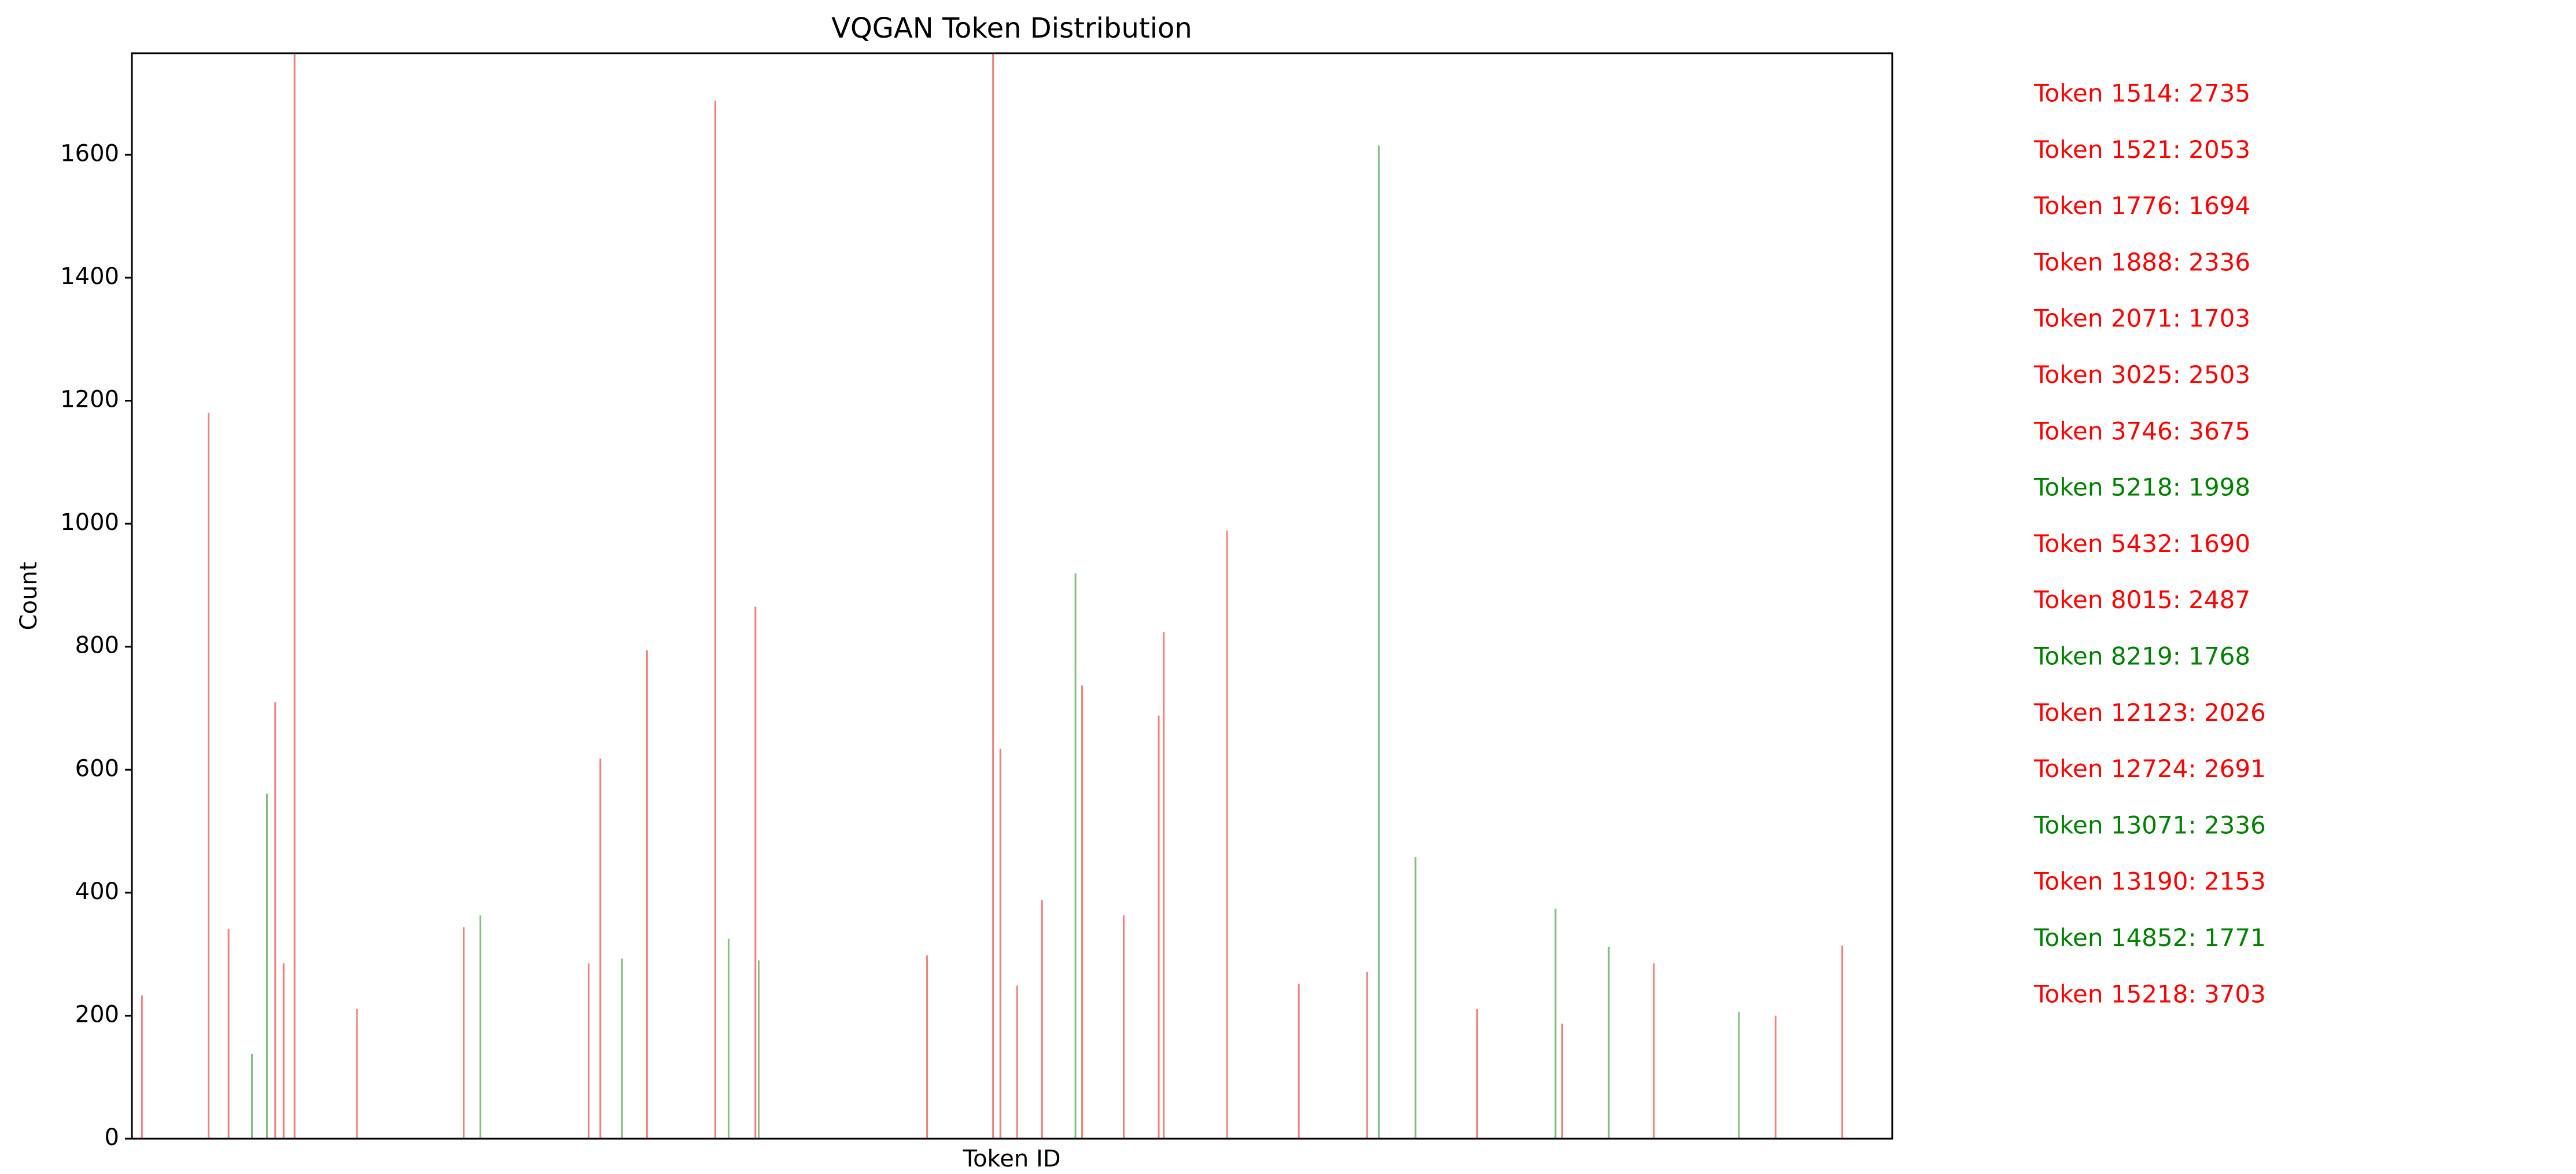 The image size is (2576, 1174). Describe the element at coordinates (2149, 769) in the screenshot. I see `annotation: Token 12724: 2691` at that location.